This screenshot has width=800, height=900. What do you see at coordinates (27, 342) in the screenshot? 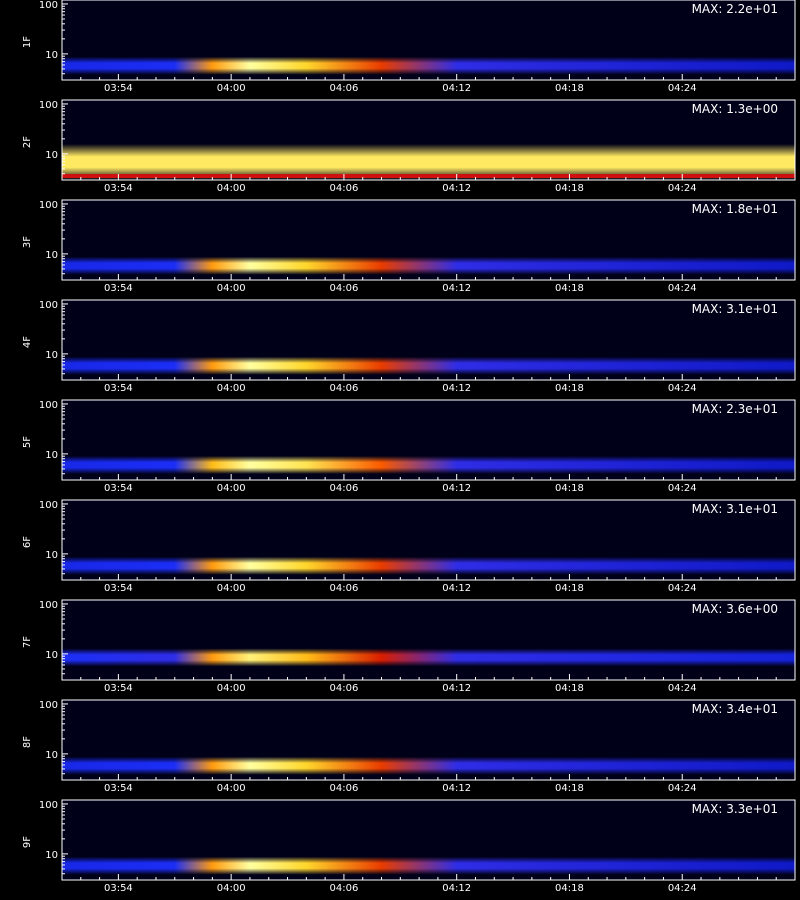
I see `panel-label: 4F` at bounding box center [27, 342].